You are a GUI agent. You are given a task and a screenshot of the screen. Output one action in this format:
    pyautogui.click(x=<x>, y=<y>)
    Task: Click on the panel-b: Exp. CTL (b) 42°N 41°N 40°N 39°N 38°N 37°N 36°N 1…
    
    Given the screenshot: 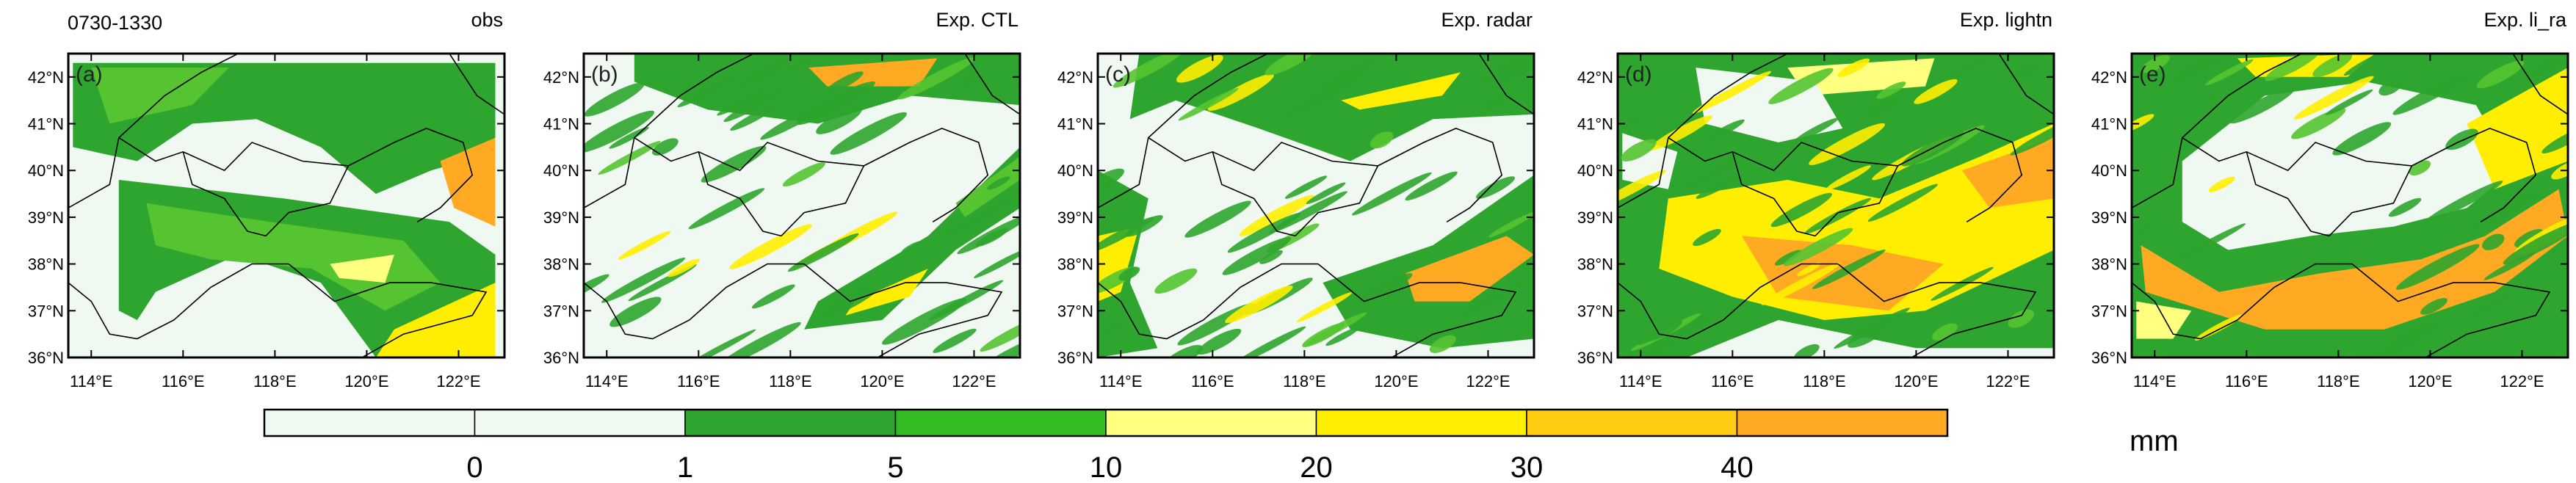 What is the action you would take?
    pyautogui.click(x=782, y=200)
    